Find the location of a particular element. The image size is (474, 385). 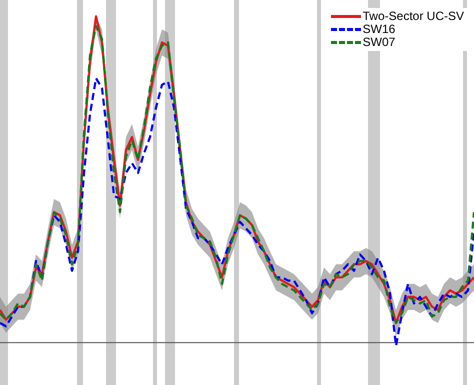

legend-label: Two-Sector UC-SV is located at coordinates (413, 16).